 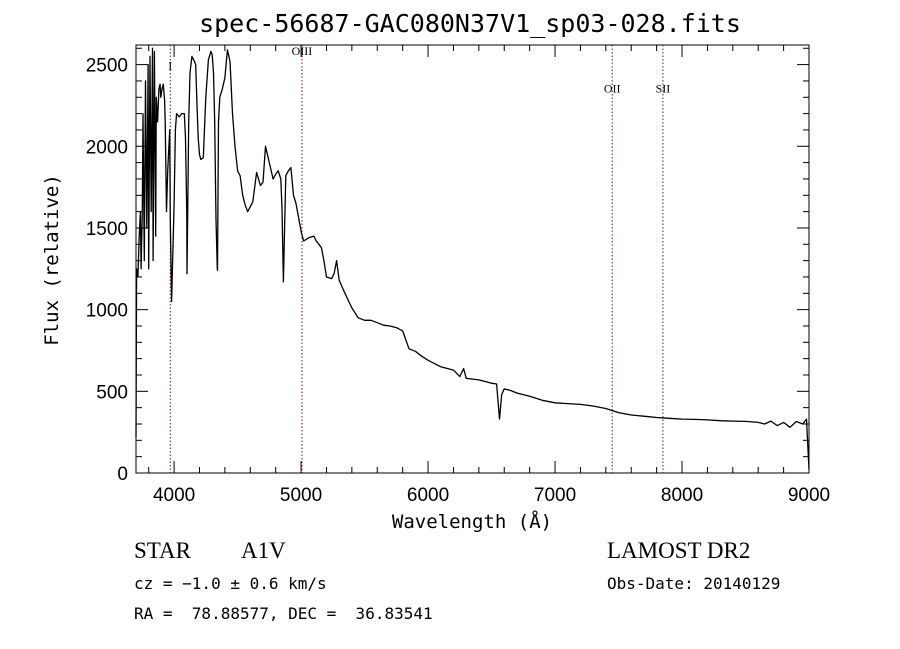 I want to click on x-tick-label: 6000, so click(x=428, y=495).